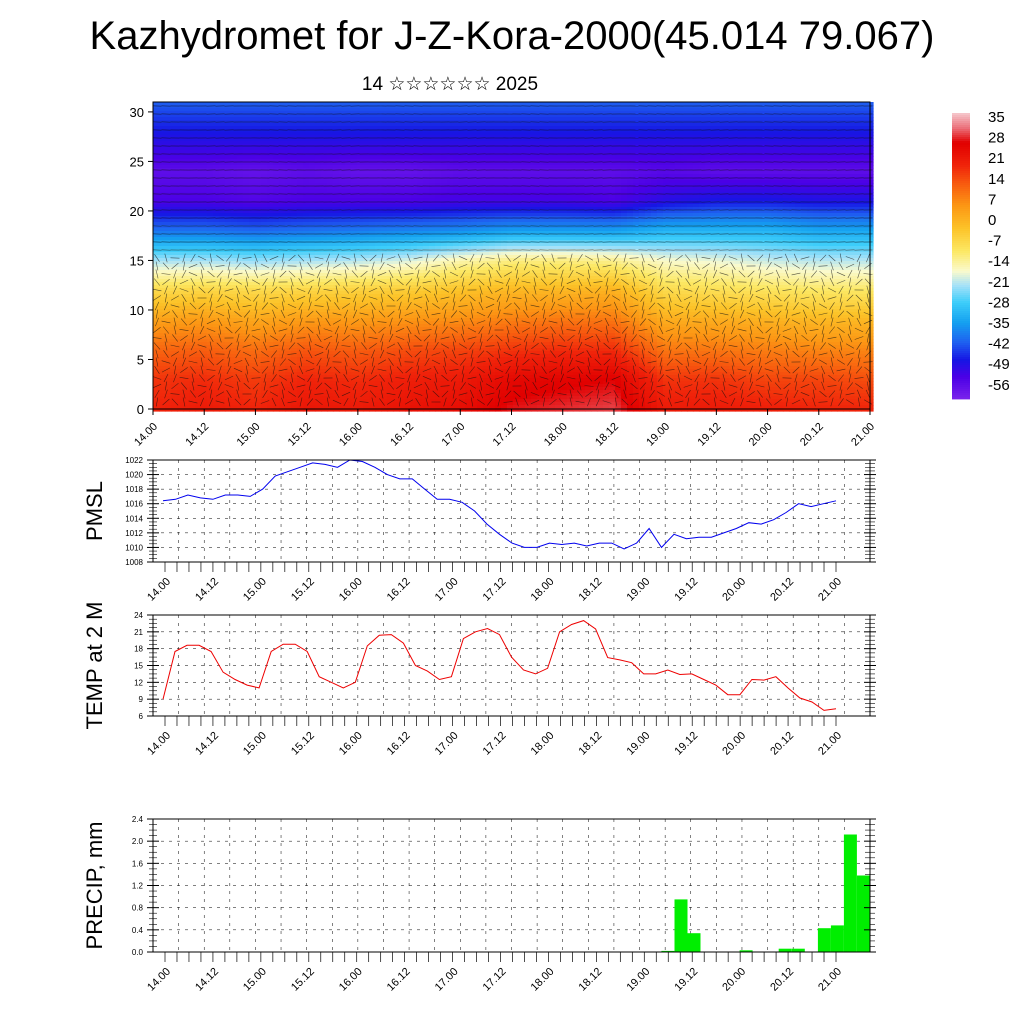  Describe the element at coordinates (710, 435) in the screenshot. I see `heatmap-x-tick-label: 19.12` at that location.